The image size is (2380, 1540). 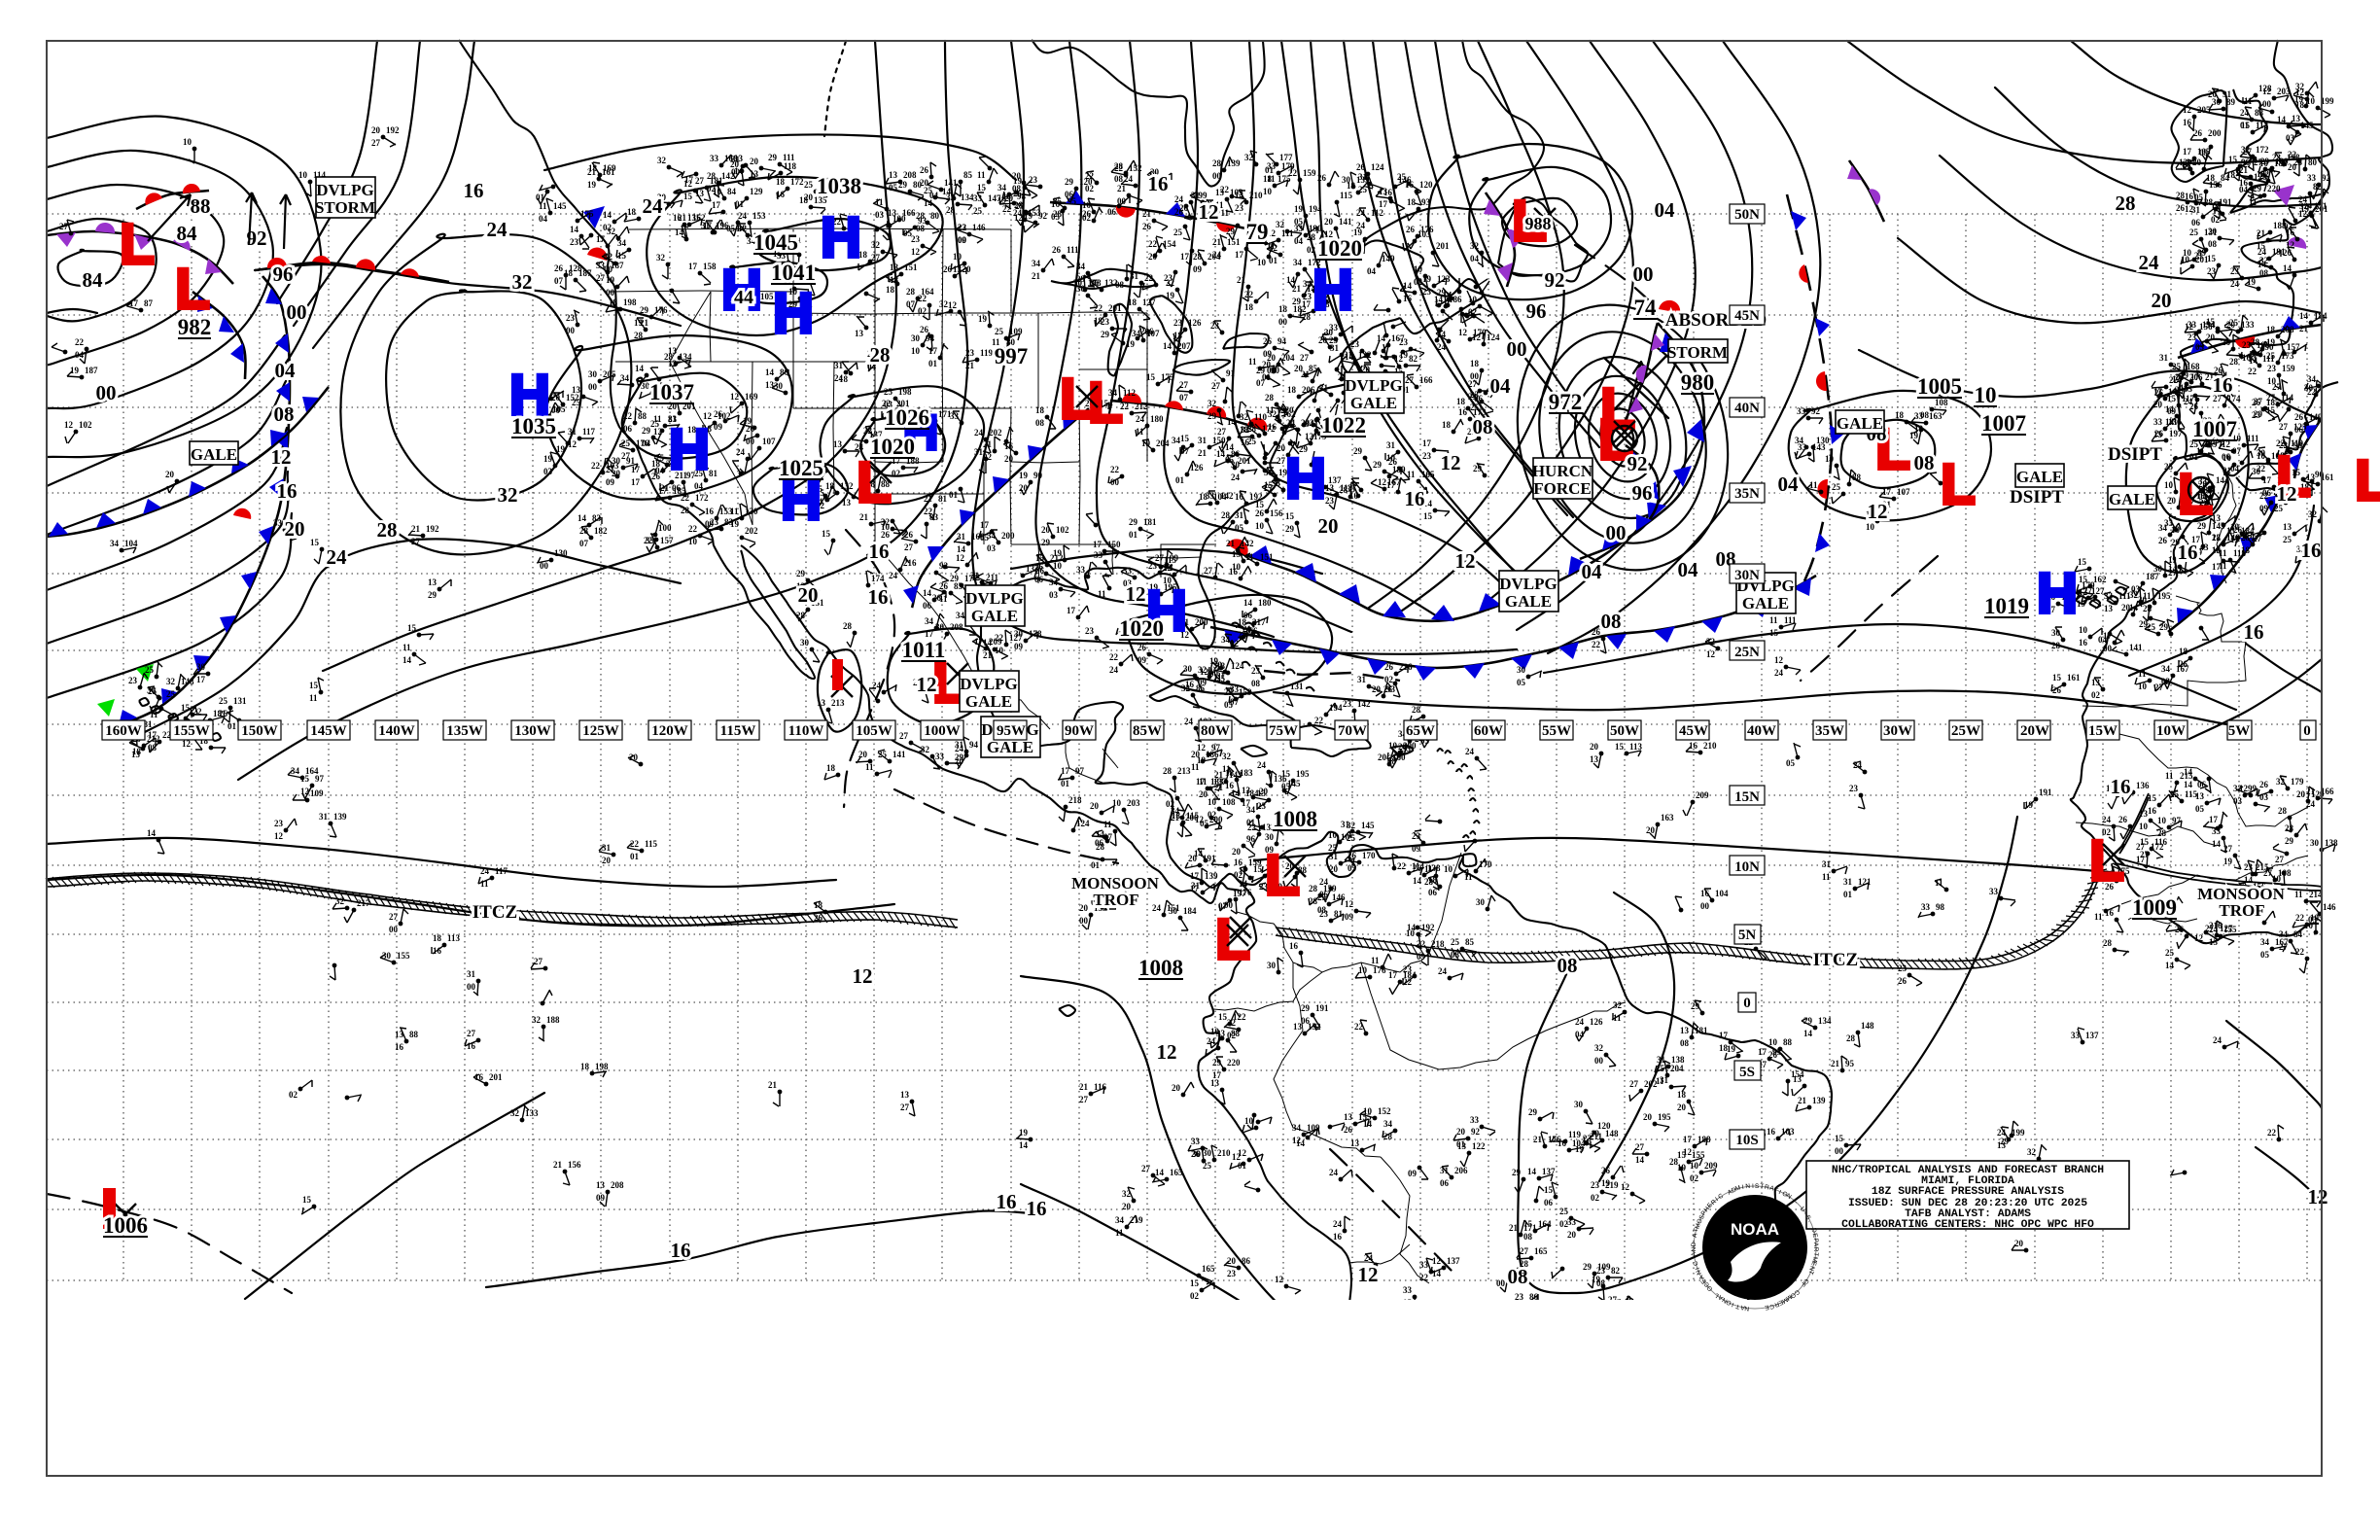 What do you see at coordinates (699, 218) in the screenshot?
I see `svg-text: 162` at bounding box center [699, 218].